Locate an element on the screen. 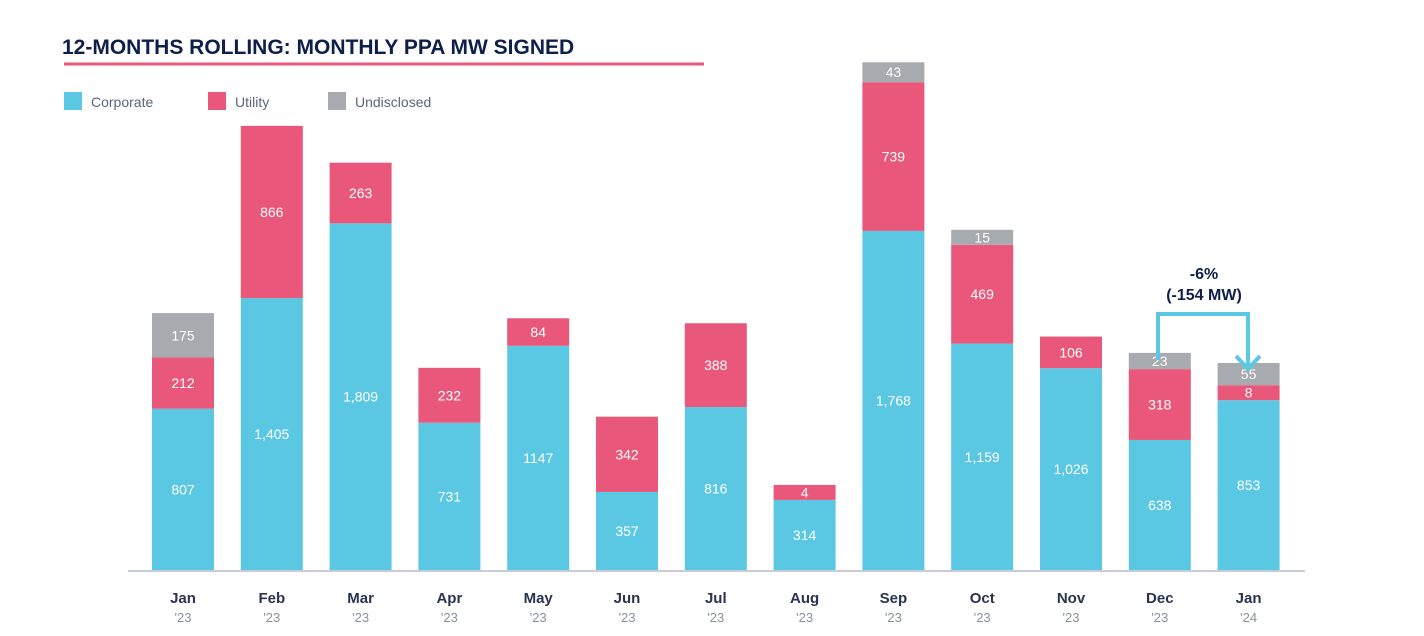  x-tick-month: Mar is located at coordinates (360, 598).